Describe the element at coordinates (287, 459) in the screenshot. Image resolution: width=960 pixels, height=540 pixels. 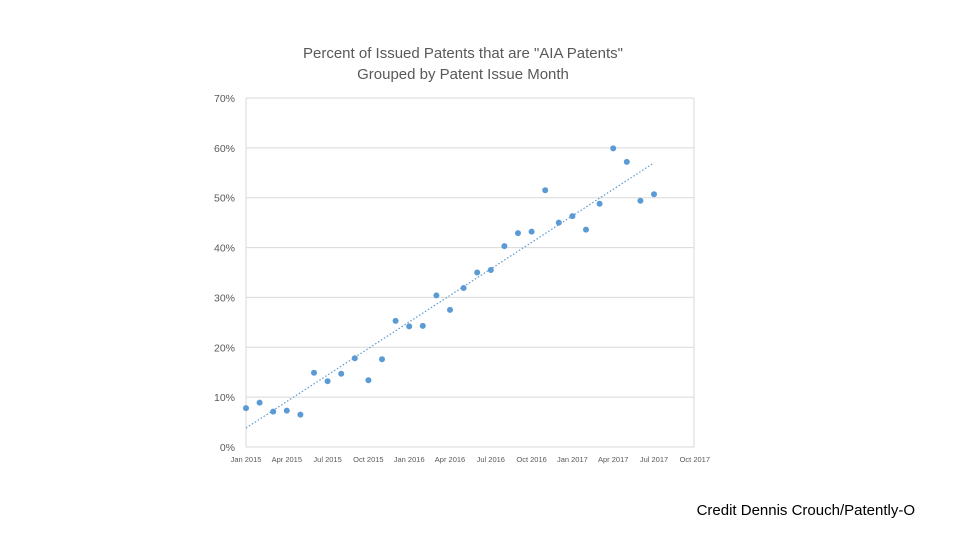
I see `x-tick-label: Apr 2015` at that location.